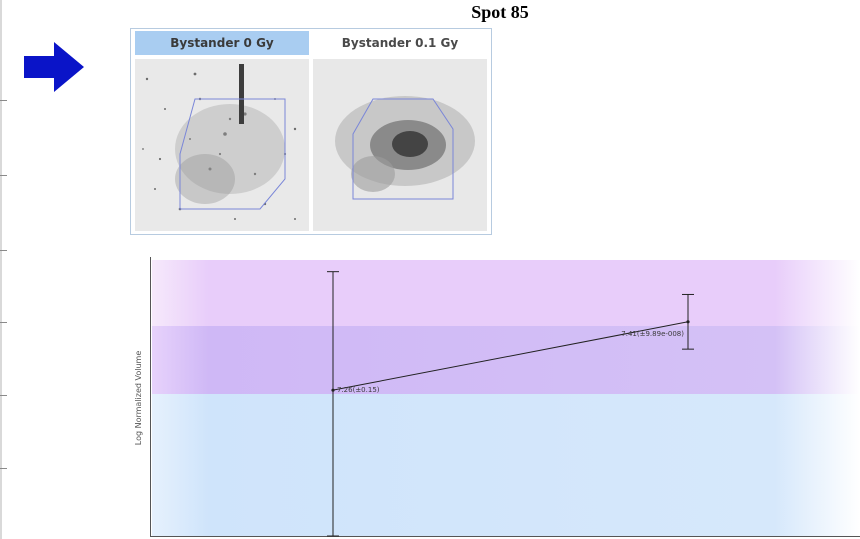 The height and width of the screenshot is (539, 860). Describe the element at coordinates (358, 390) in the screenshot. I see `data-label-0: 7.26(±0.15)` at that location.